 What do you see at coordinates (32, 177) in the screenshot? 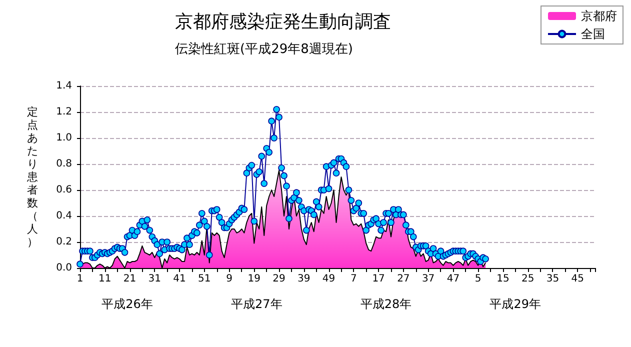
I see `text: 定点あたり患者数（人）` at bounding box center [32, 177].